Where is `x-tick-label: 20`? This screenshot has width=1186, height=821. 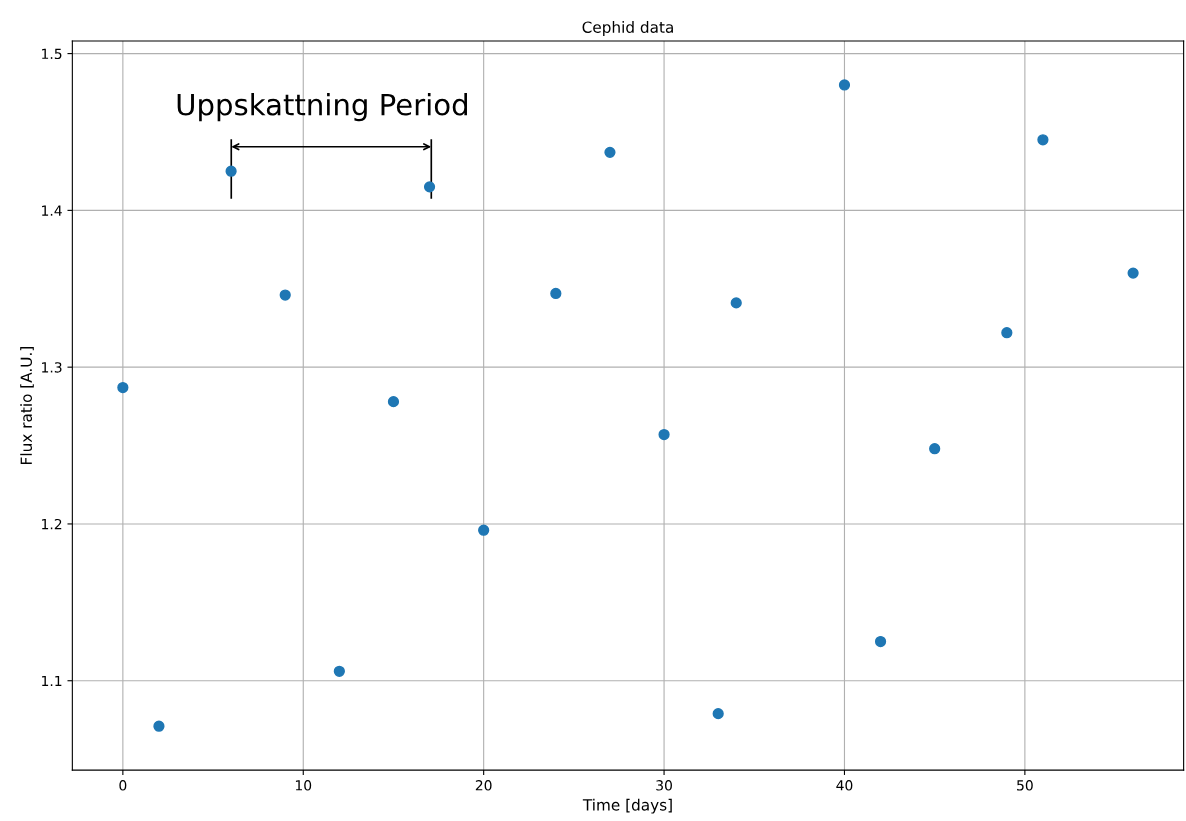
x-tick-label: 20 is located at coordinates (483, 785).